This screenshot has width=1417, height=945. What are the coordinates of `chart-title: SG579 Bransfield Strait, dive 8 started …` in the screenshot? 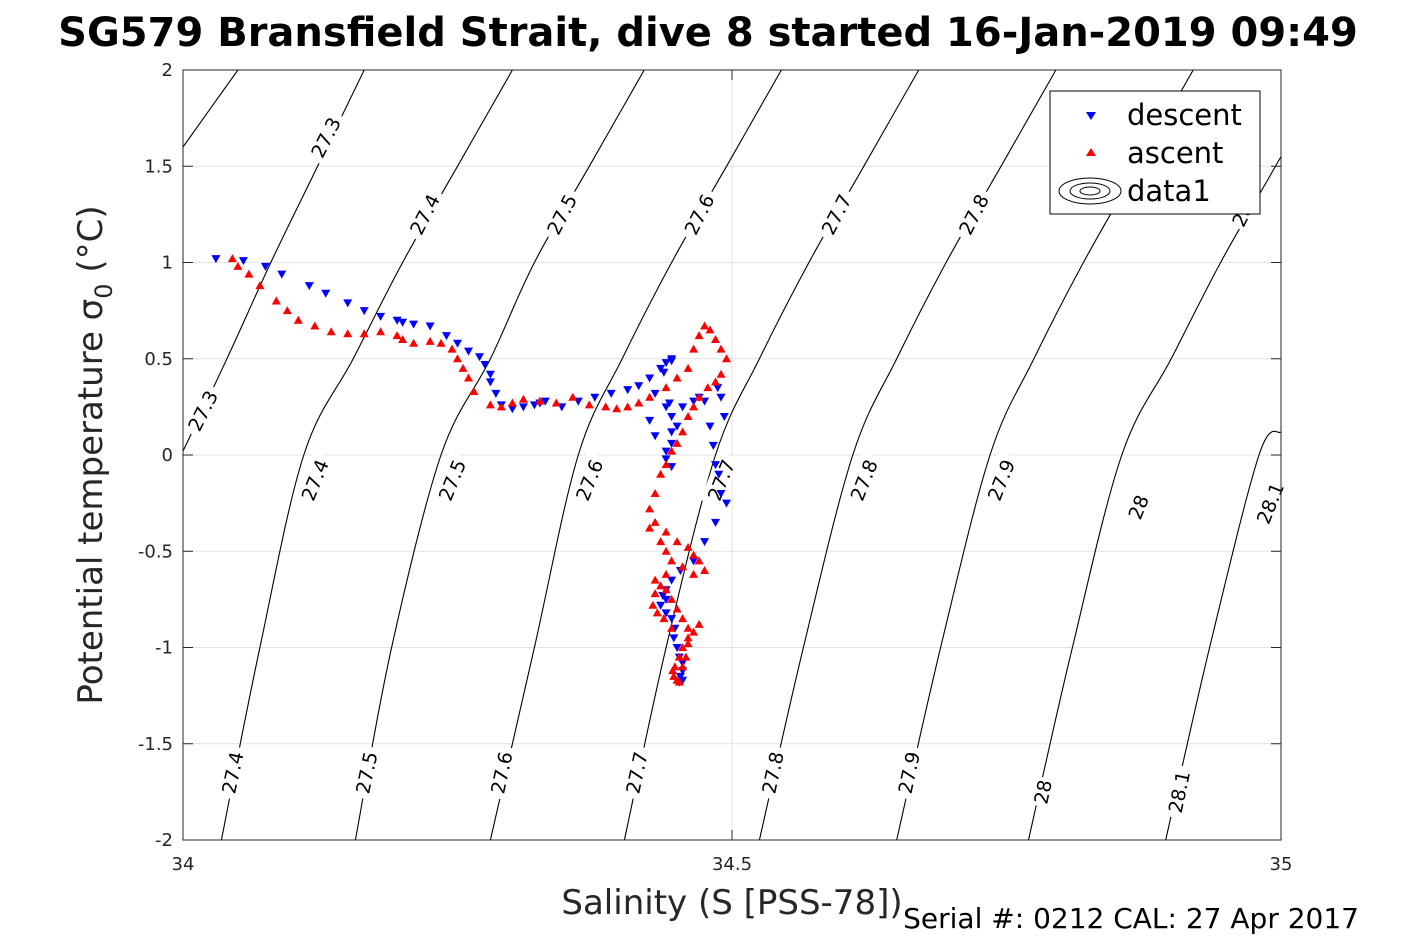 It's located at (708, 33).